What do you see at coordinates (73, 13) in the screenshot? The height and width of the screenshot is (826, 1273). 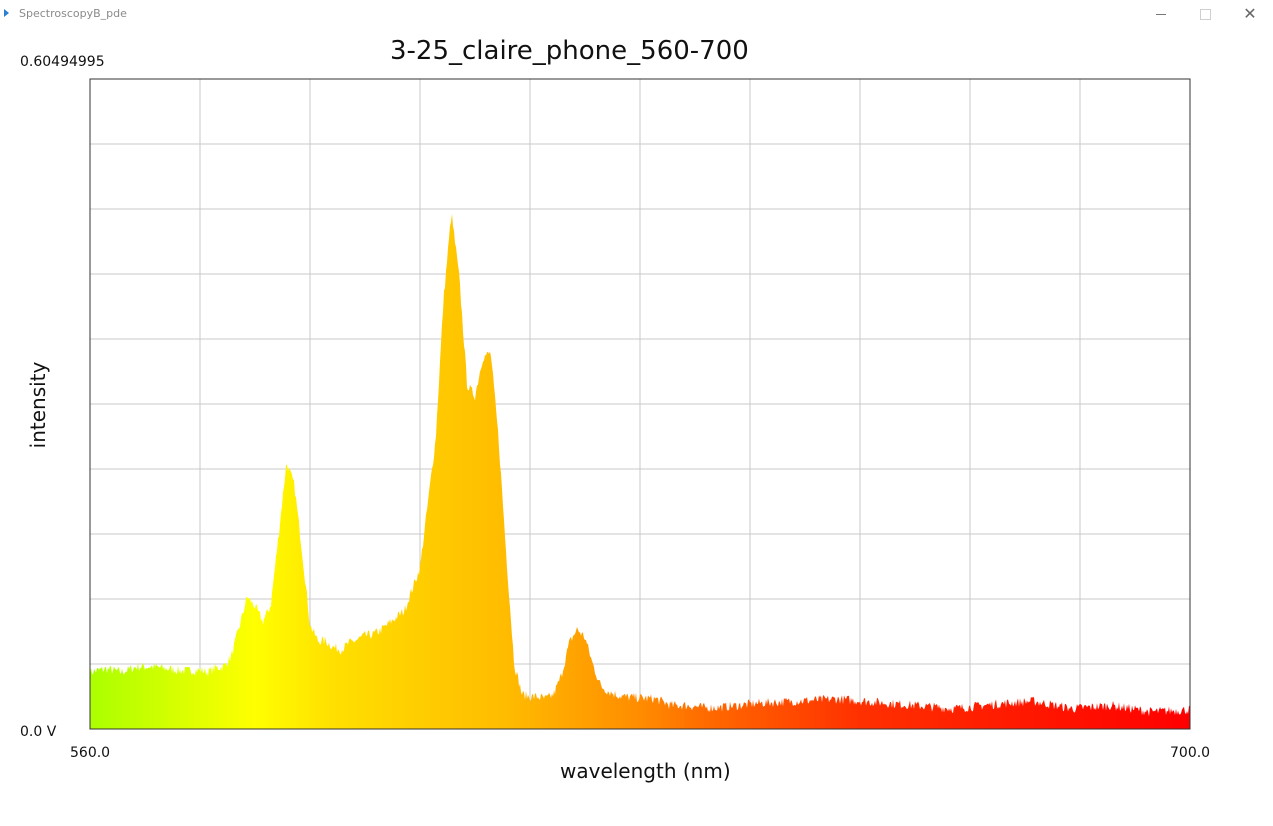 I see `window-title: SpectroscopyB_pde` at bounding box center [73, 13].